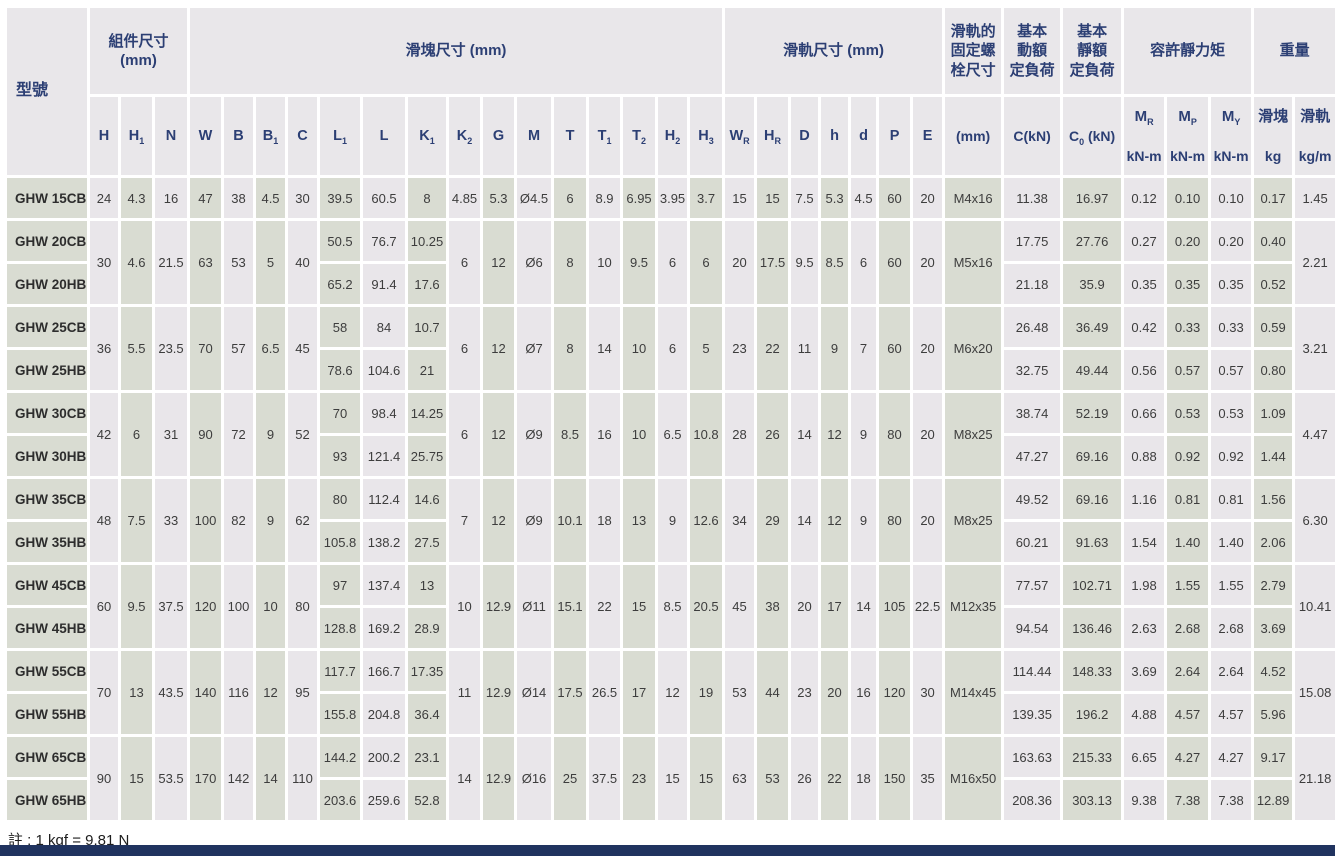 This screenshot has width=1335, height=856. Describe the element at coordinates (427, 198) in the screenshot. I see `cell-K1: 8` at that location.